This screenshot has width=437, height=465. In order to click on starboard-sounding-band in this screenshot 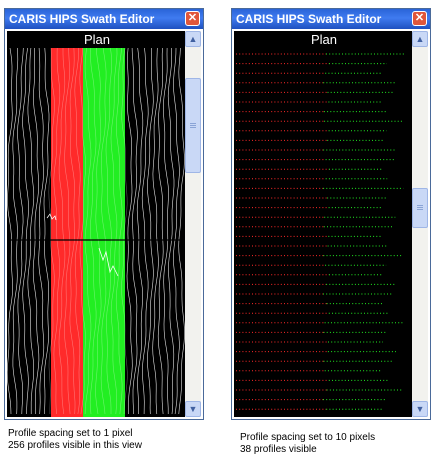, I will do `click(104, 232)`.